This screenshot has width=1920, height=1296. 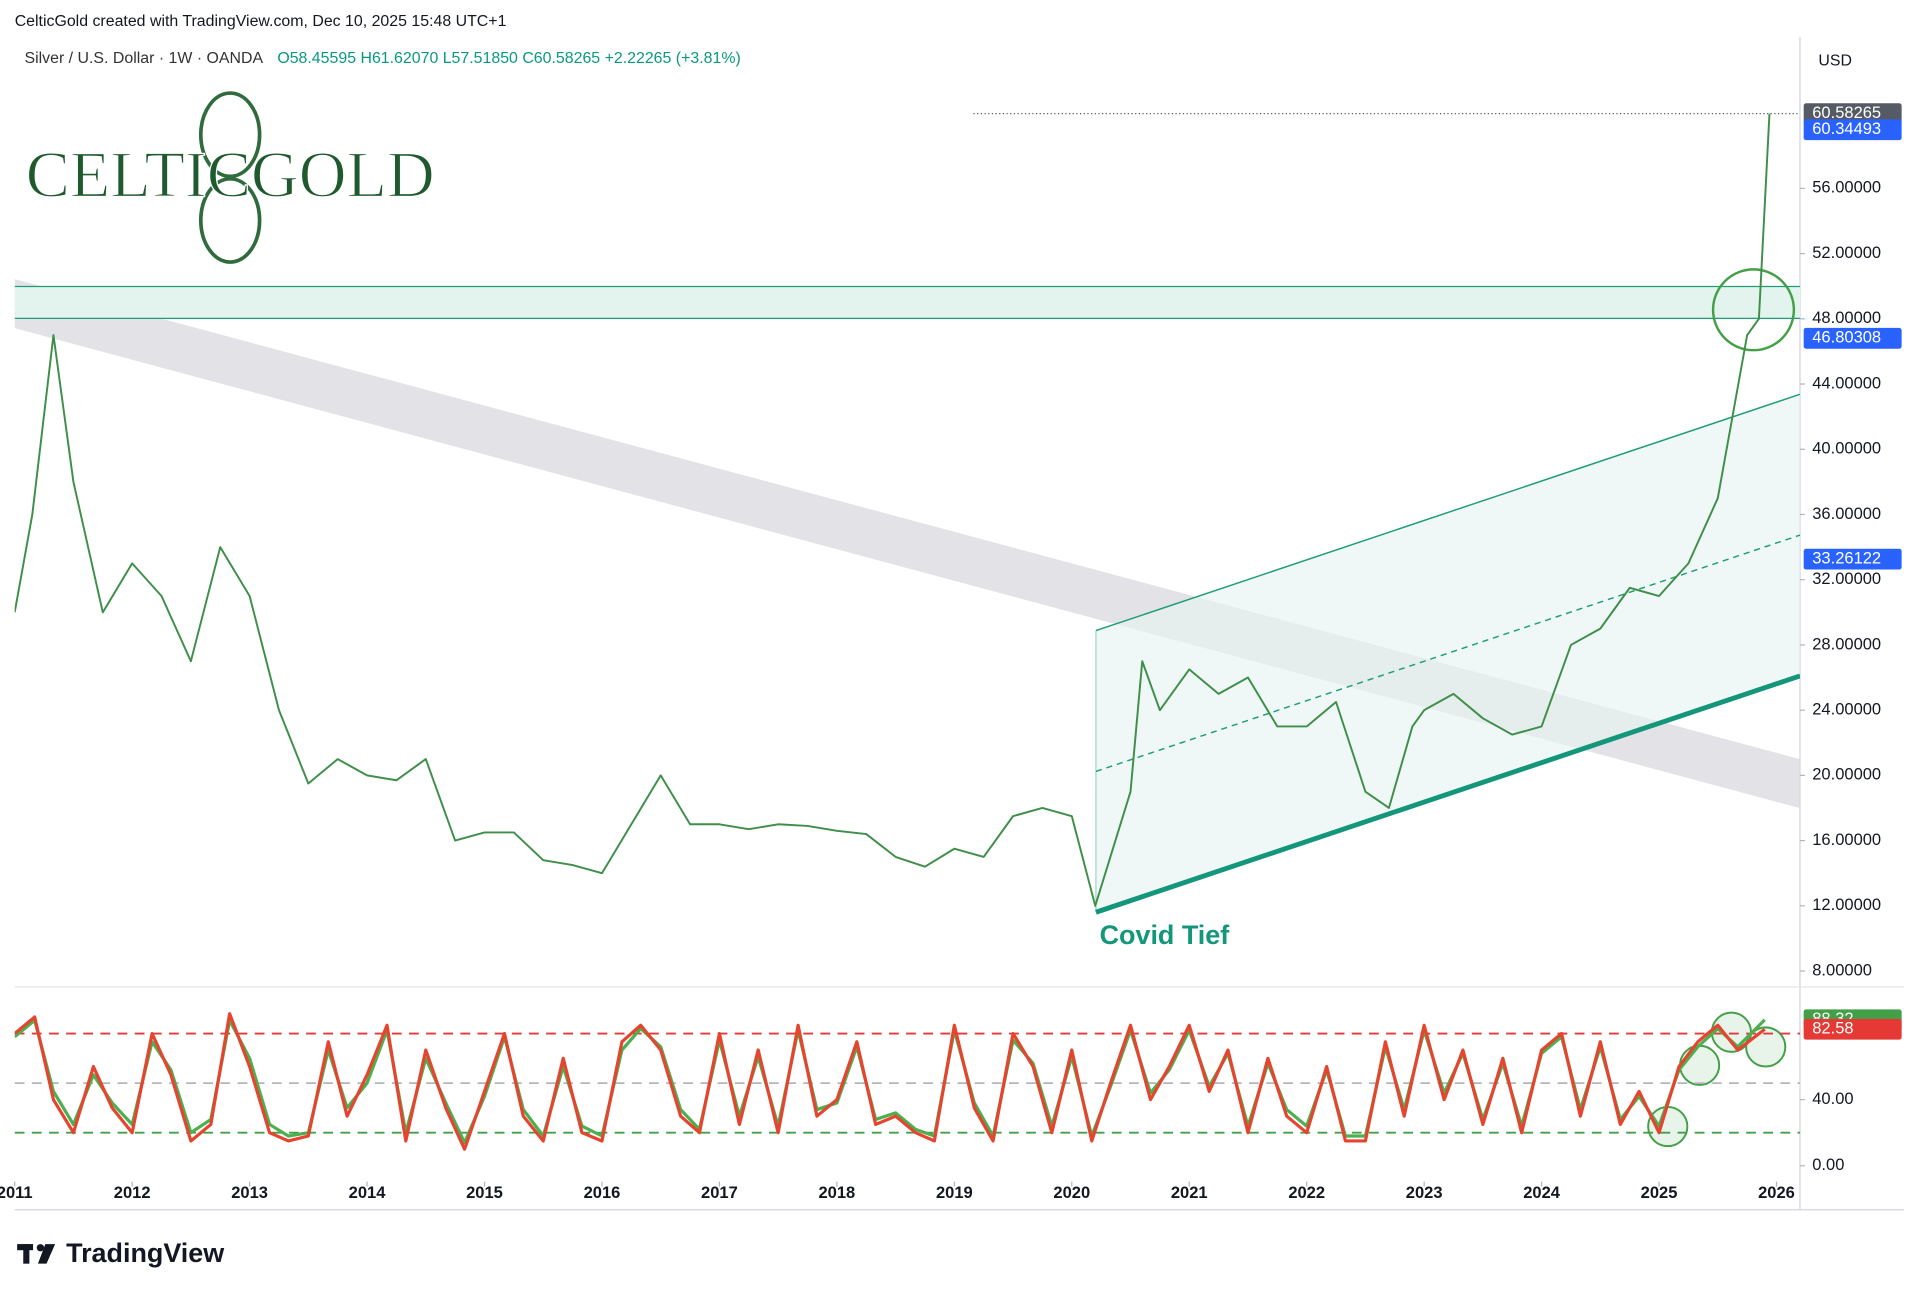 What do you see at coordinates (132, 1192) in the screenshot?
I see `x-tick-label: 2012` at bounding box center [132, 1192].